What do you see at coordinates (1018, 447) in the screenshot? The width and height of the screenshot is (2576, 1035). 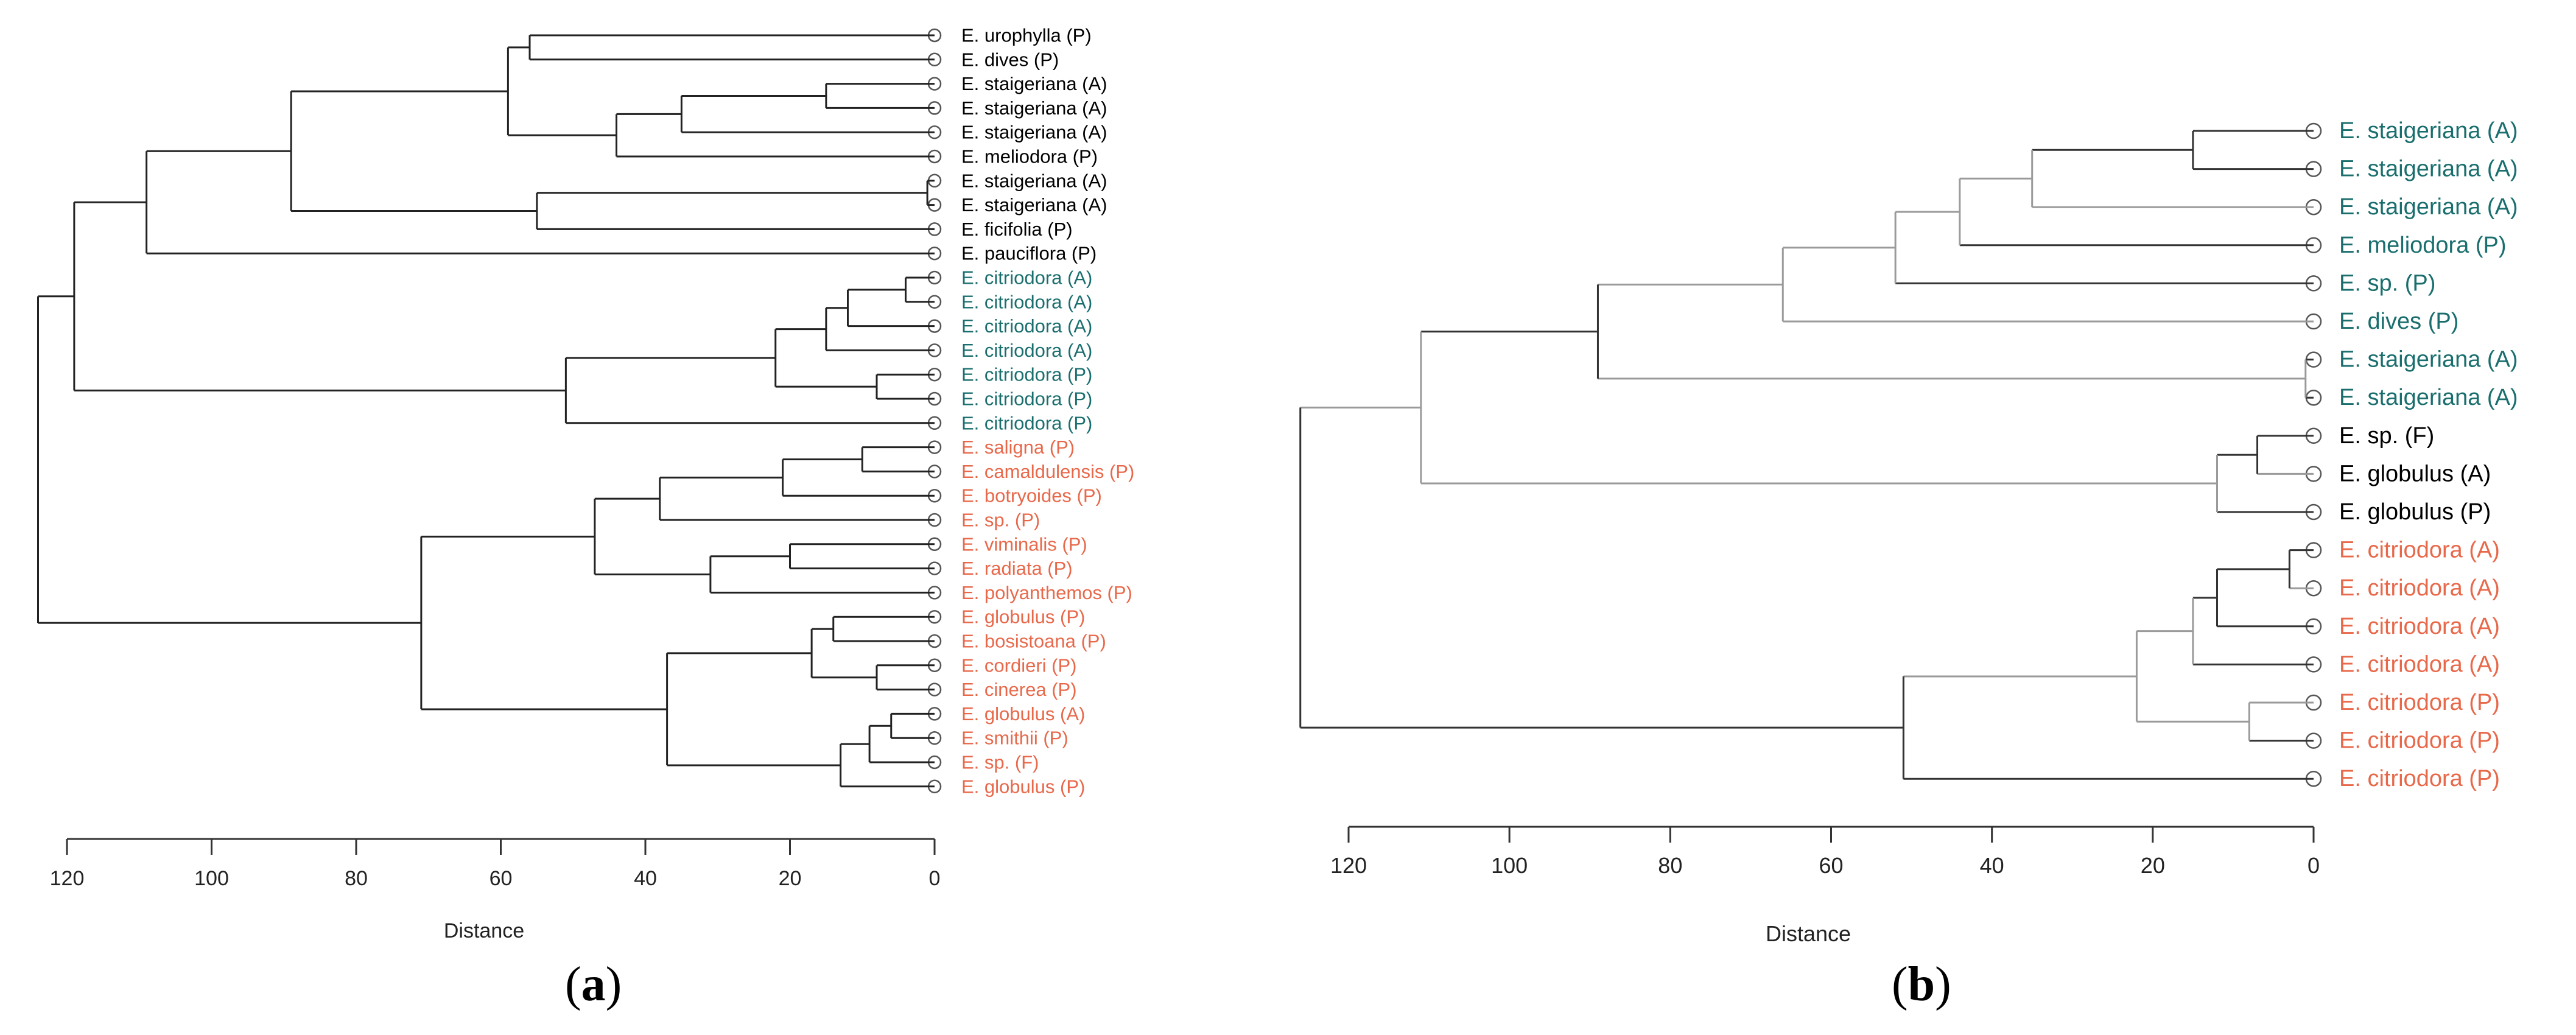 I see `leaf-label: E. saligna (P)` at bounding box center [1018, 447].